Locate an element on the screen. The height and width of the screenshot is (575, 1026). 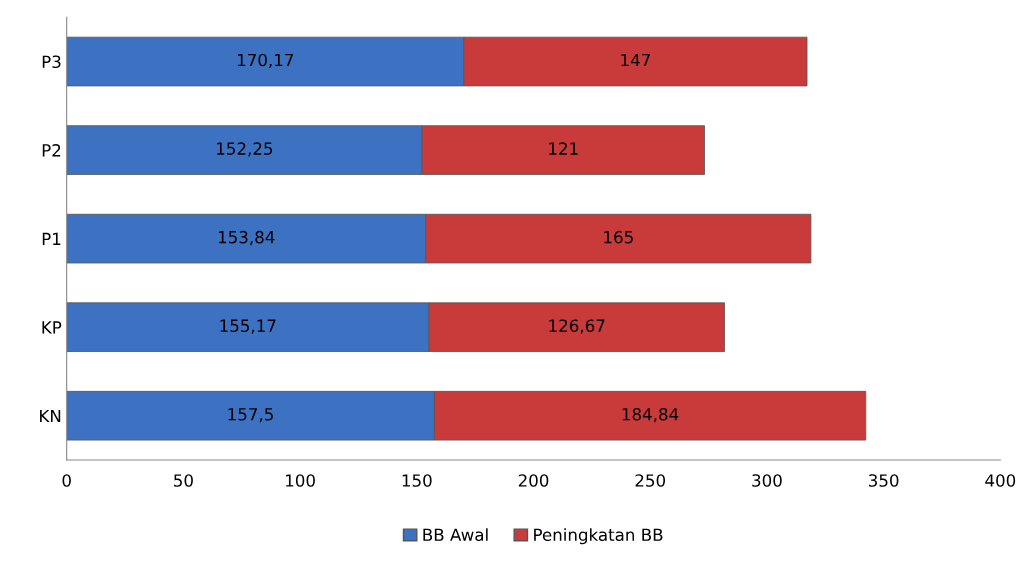
legend-label: Peningkatan BB is located at coordinates (598, 536).